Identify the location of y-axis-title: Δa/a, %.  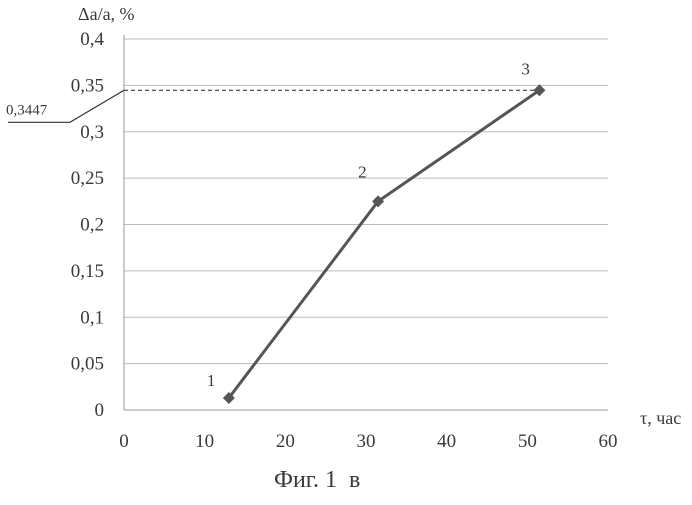
(106, 14).